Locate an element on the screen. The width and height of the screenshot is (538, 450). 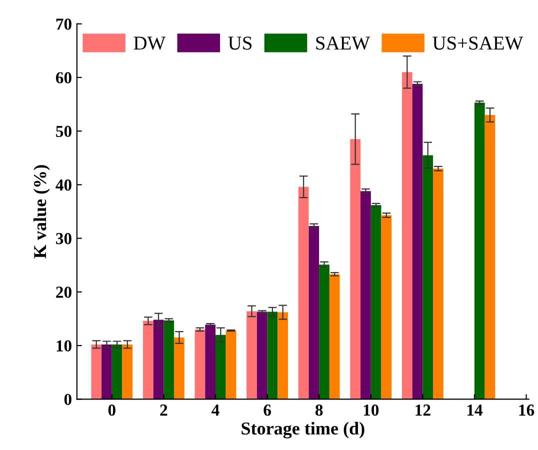
x-tick-label: 8 is located at coordinates (319, 410).